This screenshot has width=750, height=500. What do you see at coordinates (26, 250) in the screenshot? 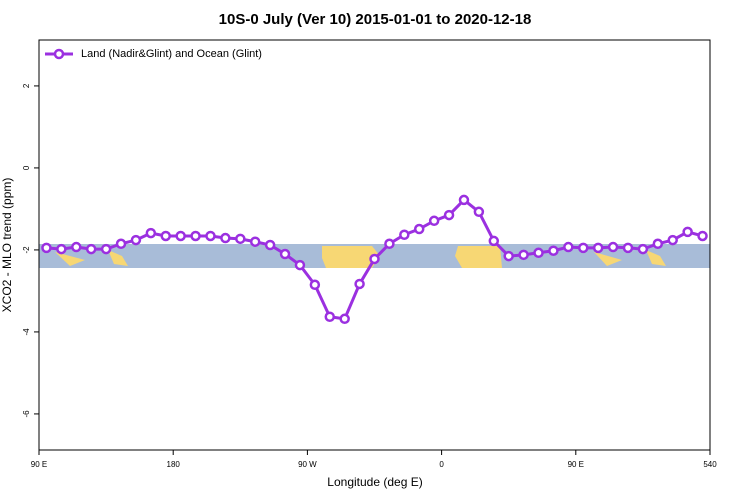
I see `y-tick-label: -2` at bounding box center [26, 250].